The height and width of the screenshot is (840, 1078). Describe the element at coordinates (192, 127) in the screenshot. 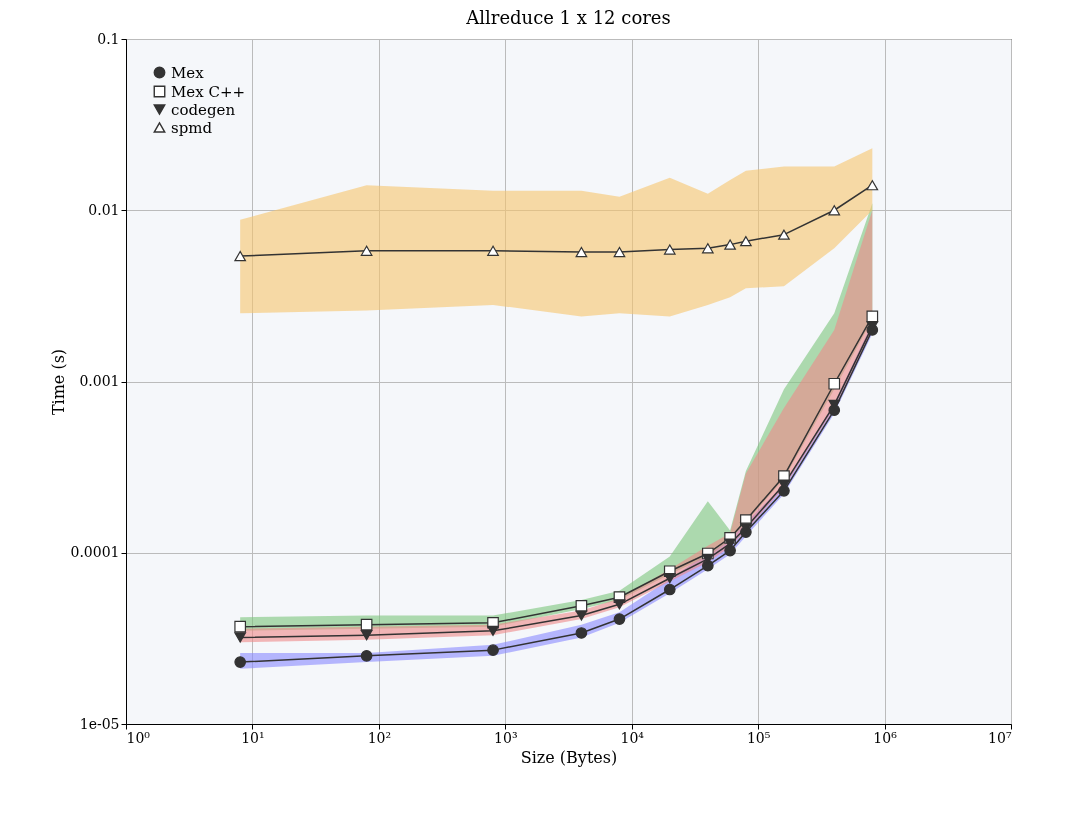

I see `legend-label: spmd` at that location.